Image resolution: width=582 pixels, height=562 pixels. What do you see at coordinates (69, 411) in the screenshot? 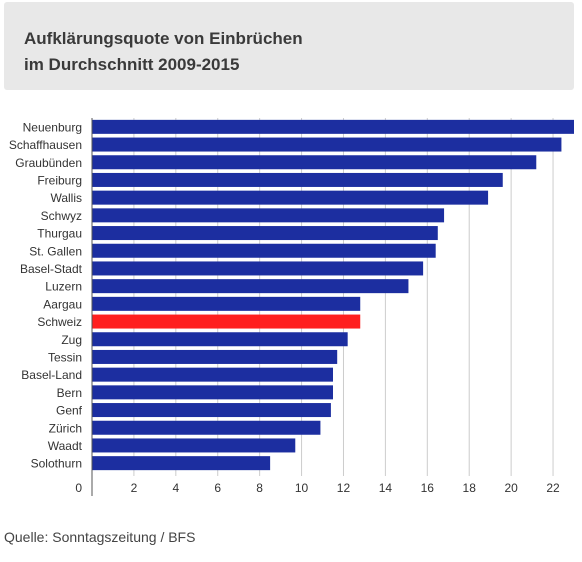
I see `category-label: Genf` at bounding box center [69, 411].